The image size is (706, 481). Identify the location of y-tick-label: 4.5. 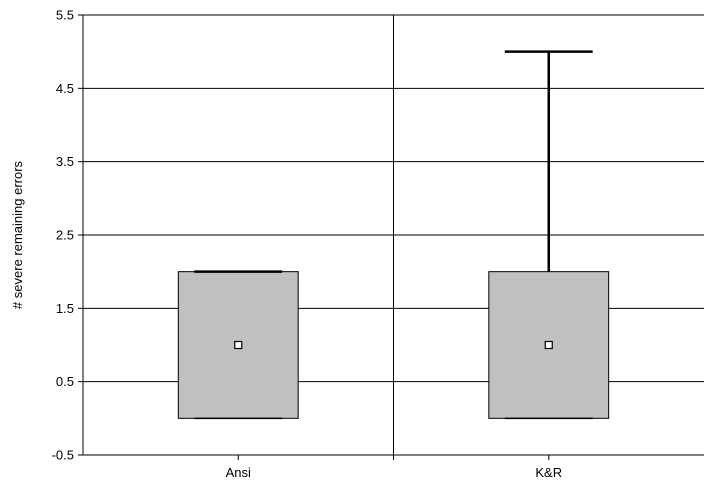
(65, 88).